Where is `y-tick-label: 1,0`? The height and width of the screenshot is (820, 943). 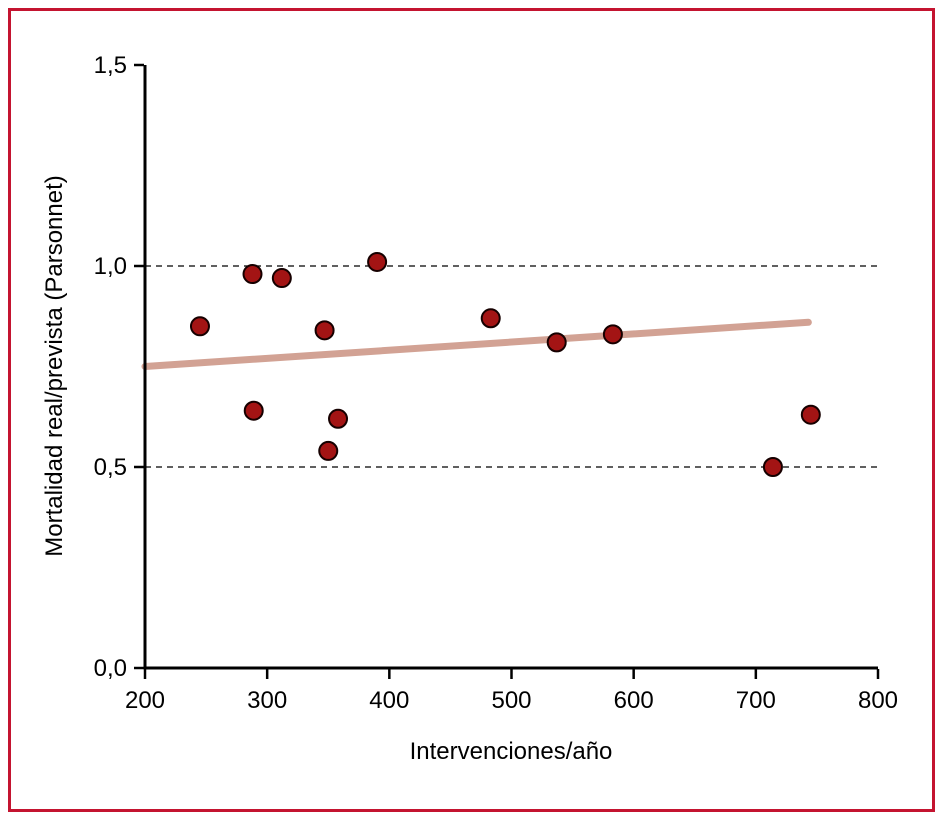
y-tick-label: 1,0 is located at coordinates (110, 266).